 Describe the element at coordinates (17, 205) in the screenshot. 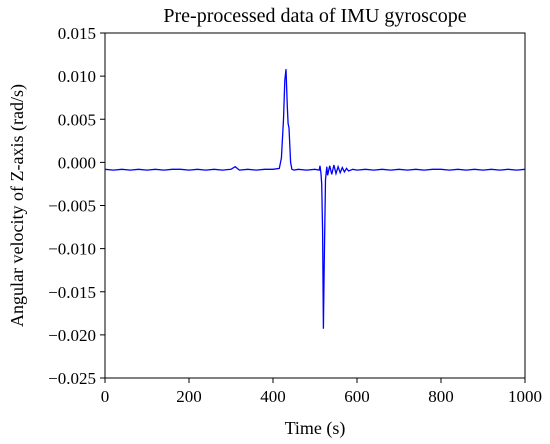

I see `y-axis-label: Angular velocity of Z-axis (rad/s)` at that location.